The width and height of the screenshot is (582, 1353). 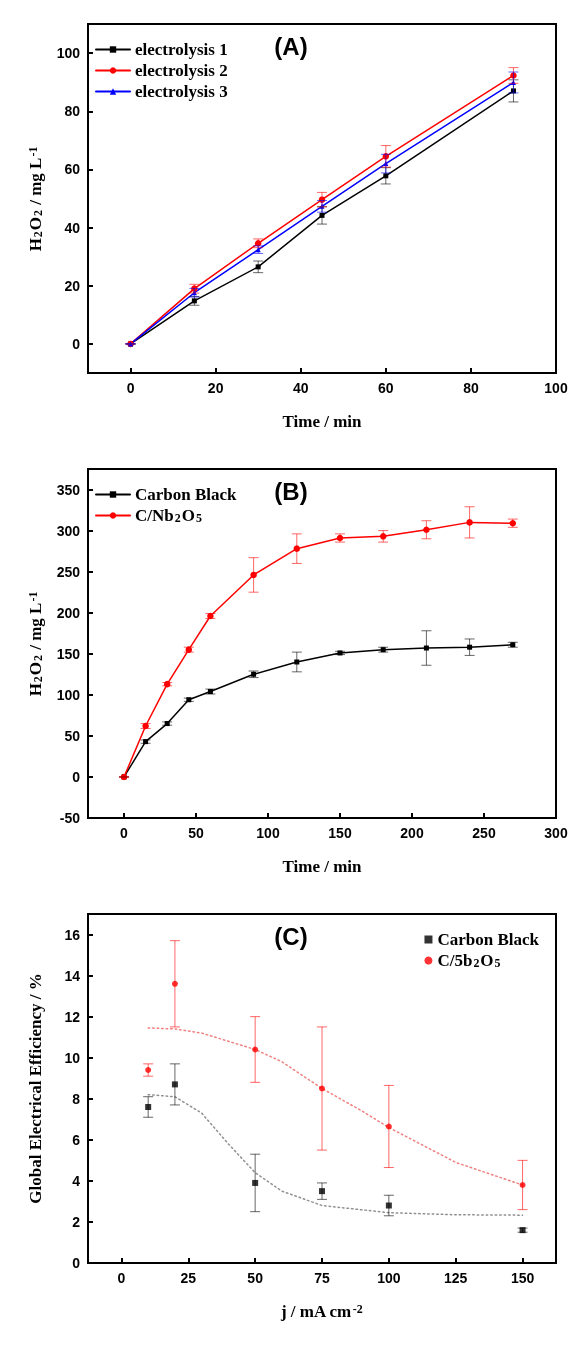 I want to click on y-axis-title: Global Electrical Efficiency / %, so click(x=35, y=1088).